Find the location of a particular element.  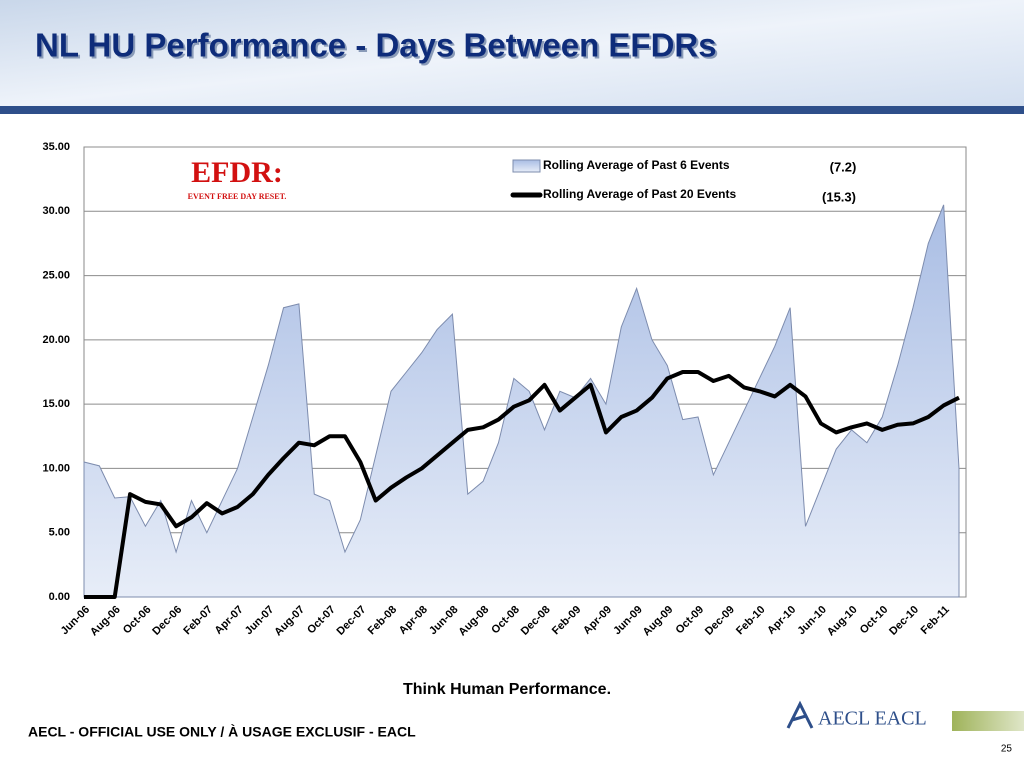

title-shadow: NL HU Performance - Days Between EFDRs is located at coordinates (378, 47).